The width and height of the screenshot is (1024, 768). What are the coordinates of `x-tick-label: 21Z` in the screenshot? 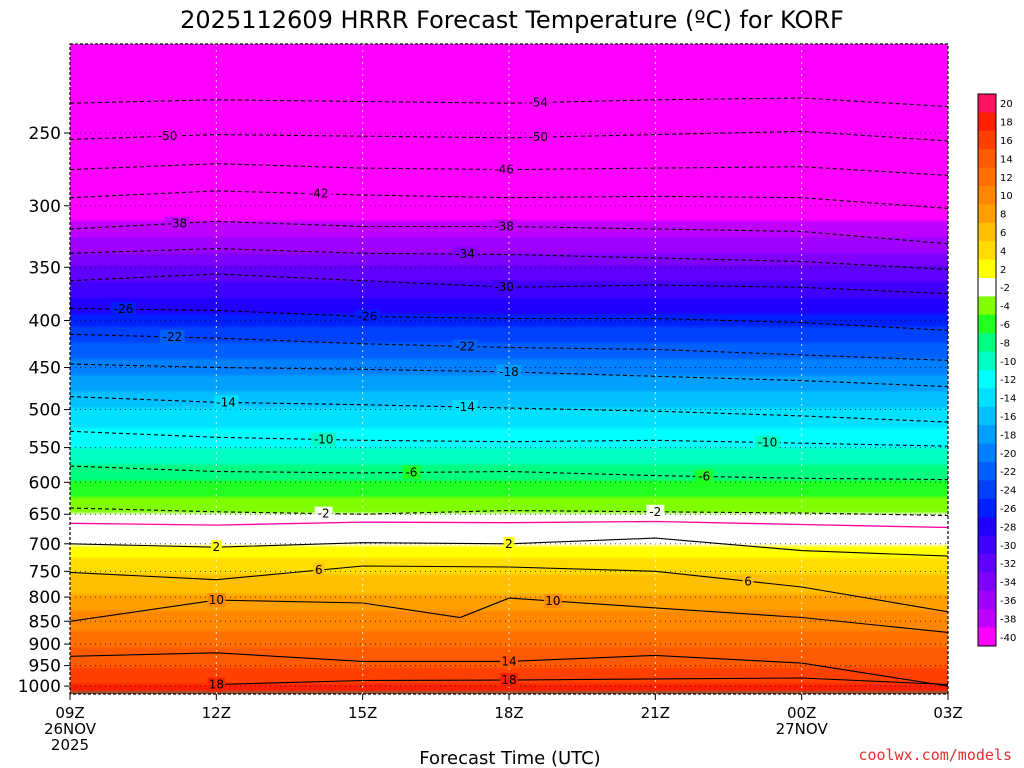 It's located at (655, 713).